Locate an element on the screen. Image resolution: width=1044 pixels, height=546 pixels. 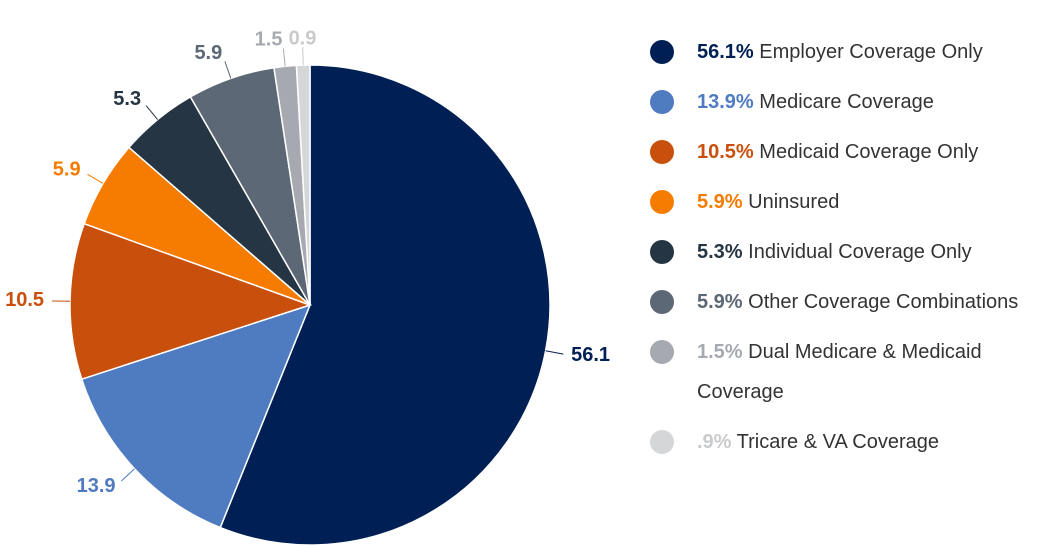
slice-label: 10.5 is located at coordinates (24, 300).